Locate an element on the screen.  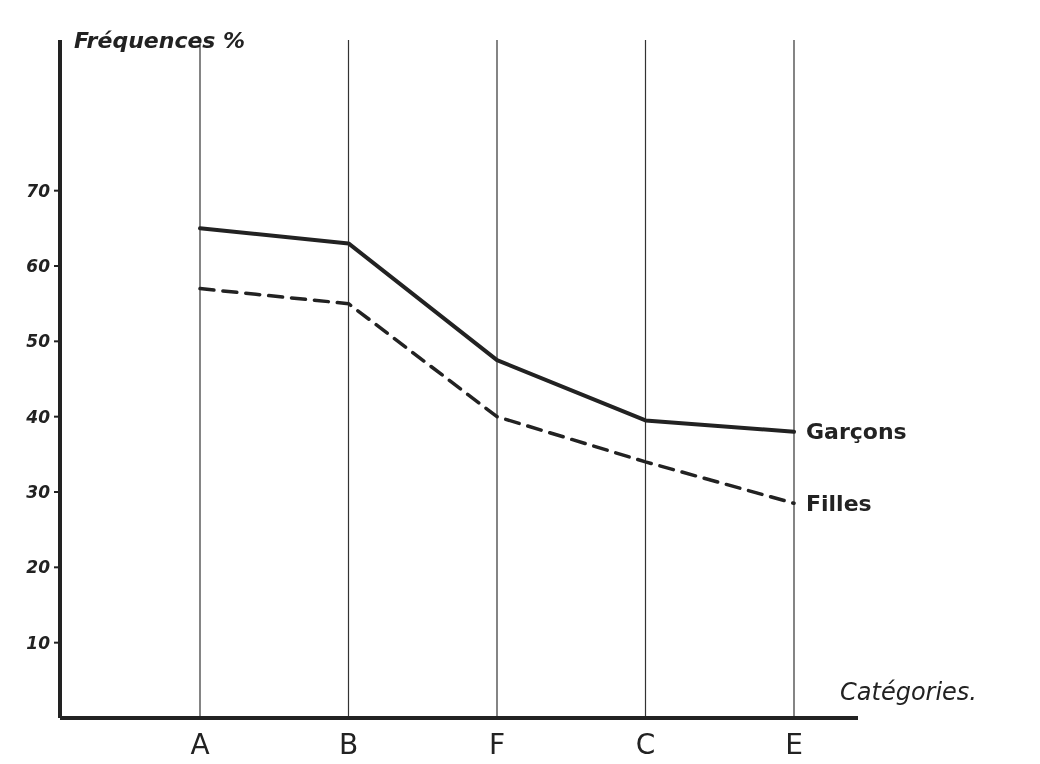
y-tick-label: 50 is located at coordinates (38, 341).